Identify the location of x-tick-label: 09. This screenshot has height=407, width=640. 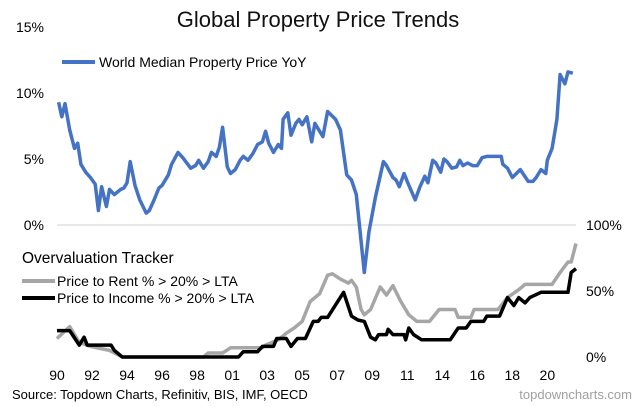
(372, 375).